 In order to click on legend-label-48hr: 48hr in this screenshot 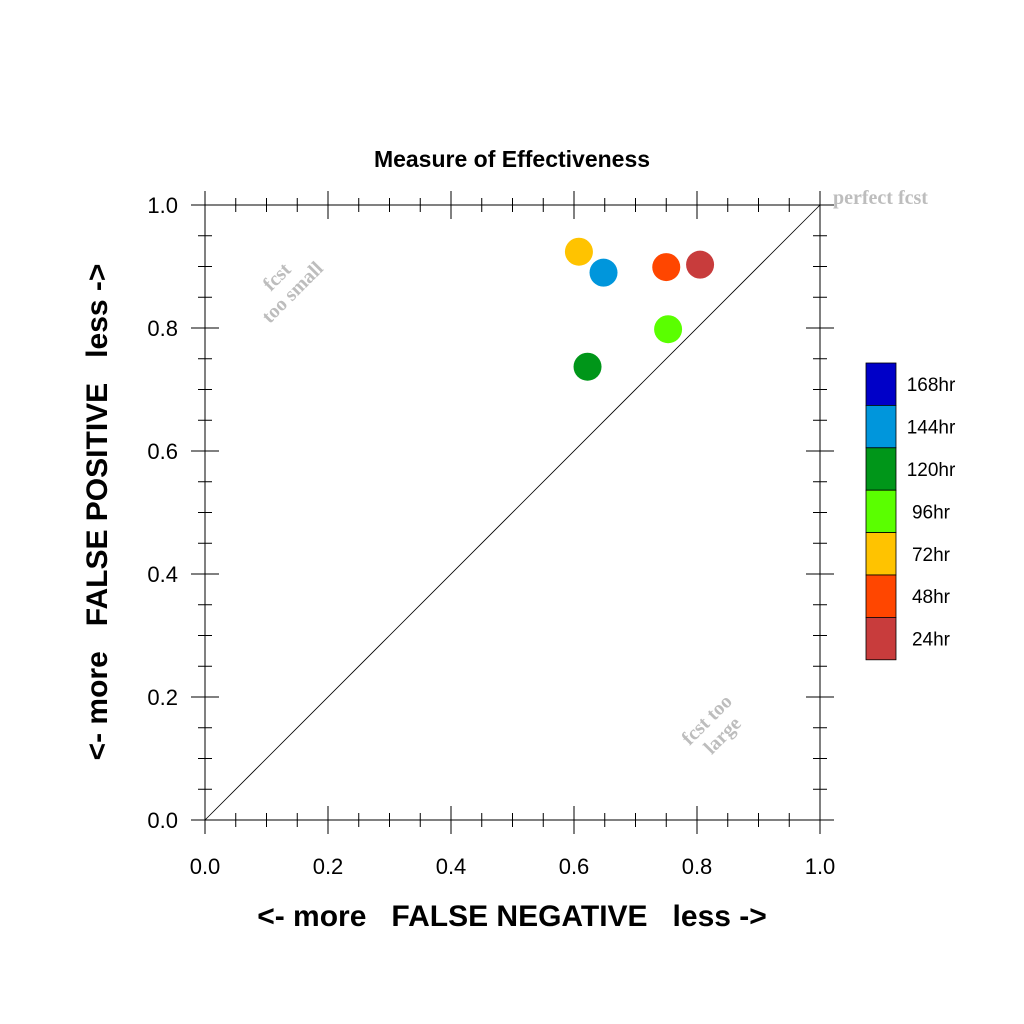, I will do `click(931, 597)`.